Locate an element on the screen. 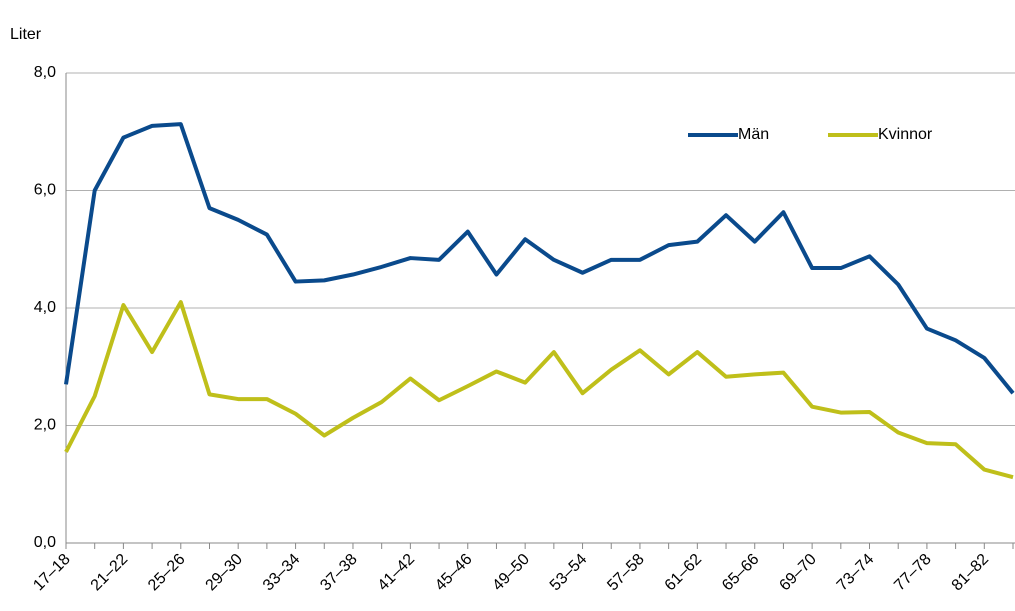 The image size is (1015, 611). y-tick-label: 8,0 is located at coordinates (45, 72).